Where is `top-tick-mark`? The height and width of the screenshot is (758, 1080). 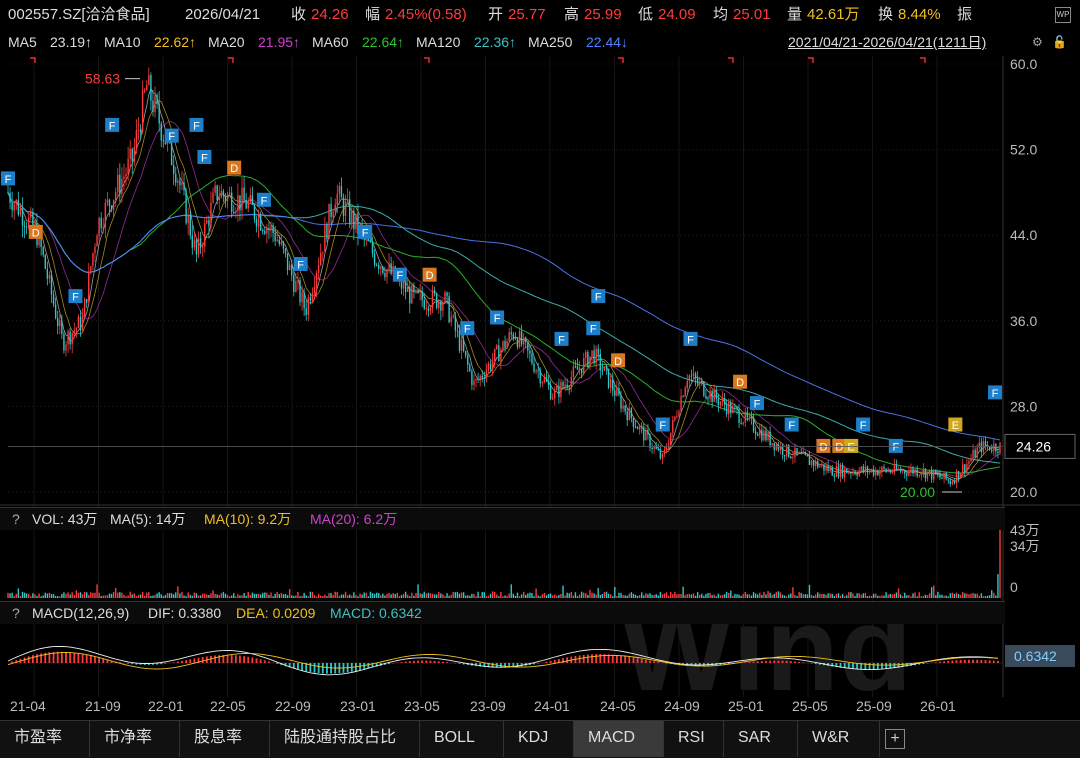
top-tick-mark is located at coordinates (620, 60).